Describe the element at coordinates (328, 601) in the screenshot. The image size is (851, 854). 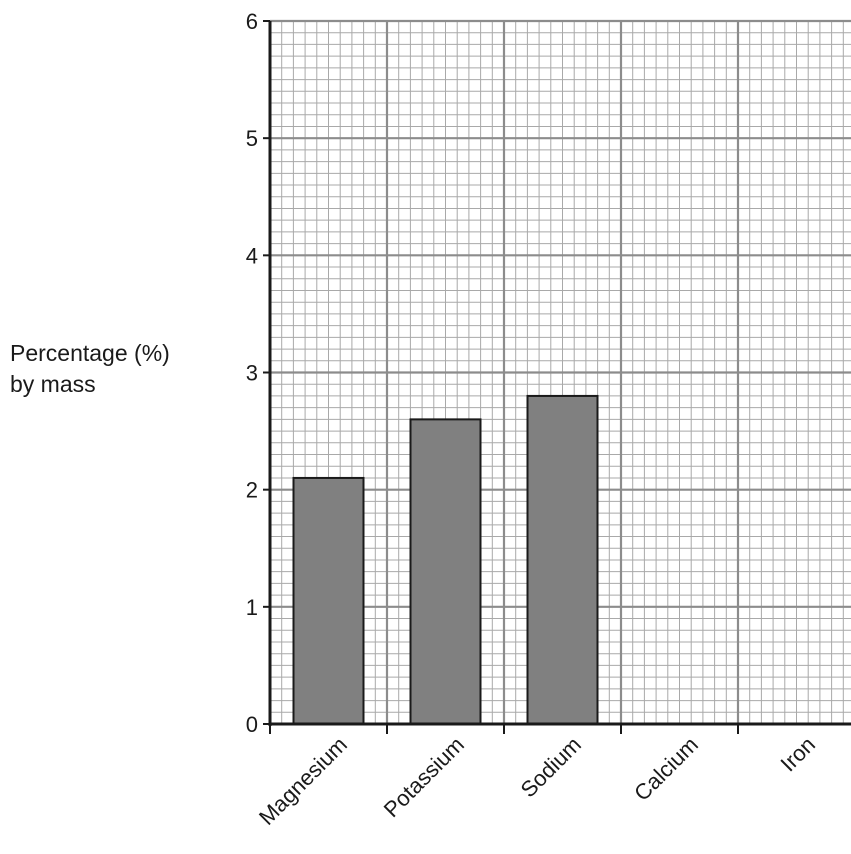
I see `bar-magnesium` at that location.